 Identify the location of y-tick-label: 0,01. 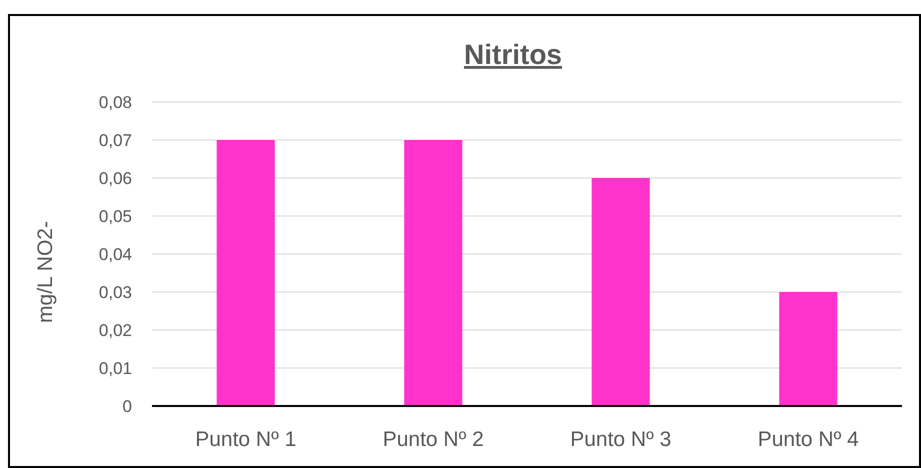
(115, 368).